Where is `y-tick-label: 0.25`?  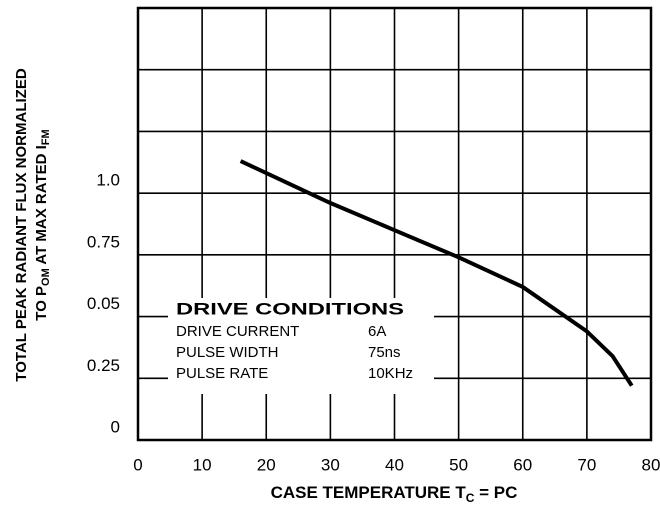
y-tick-label: 0.25 is located at coordinates (103, 365).